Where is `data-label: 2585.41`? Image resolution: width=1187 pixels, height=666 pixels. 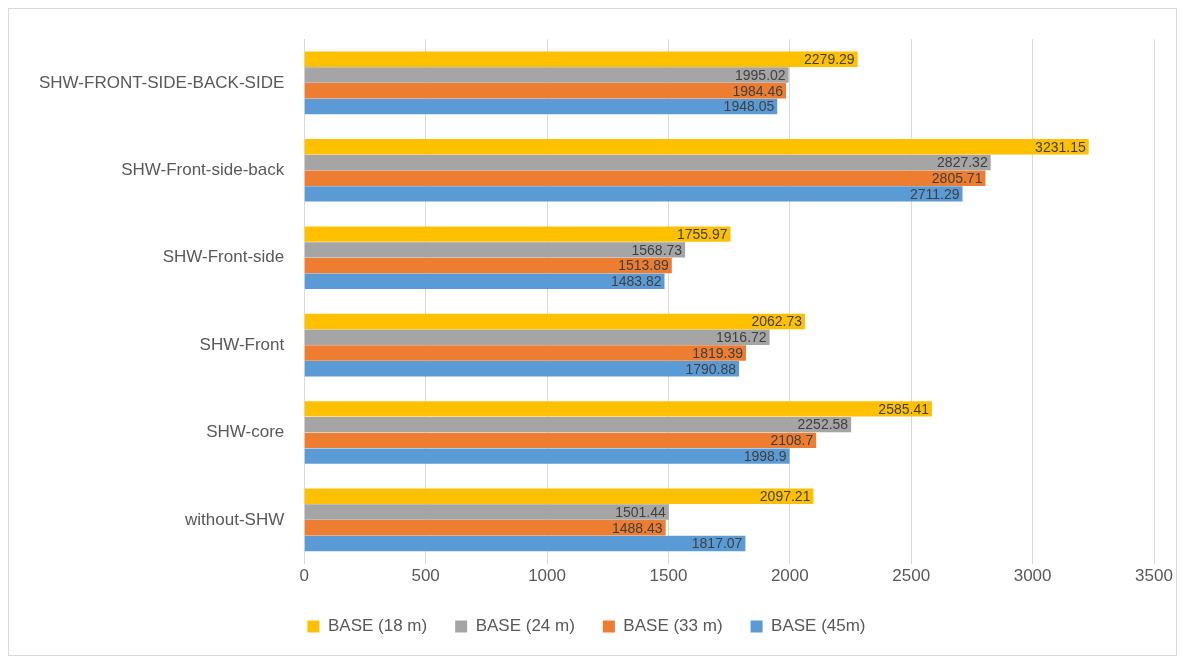 data-label: 2585.41 is located at coordinates (904, 408).